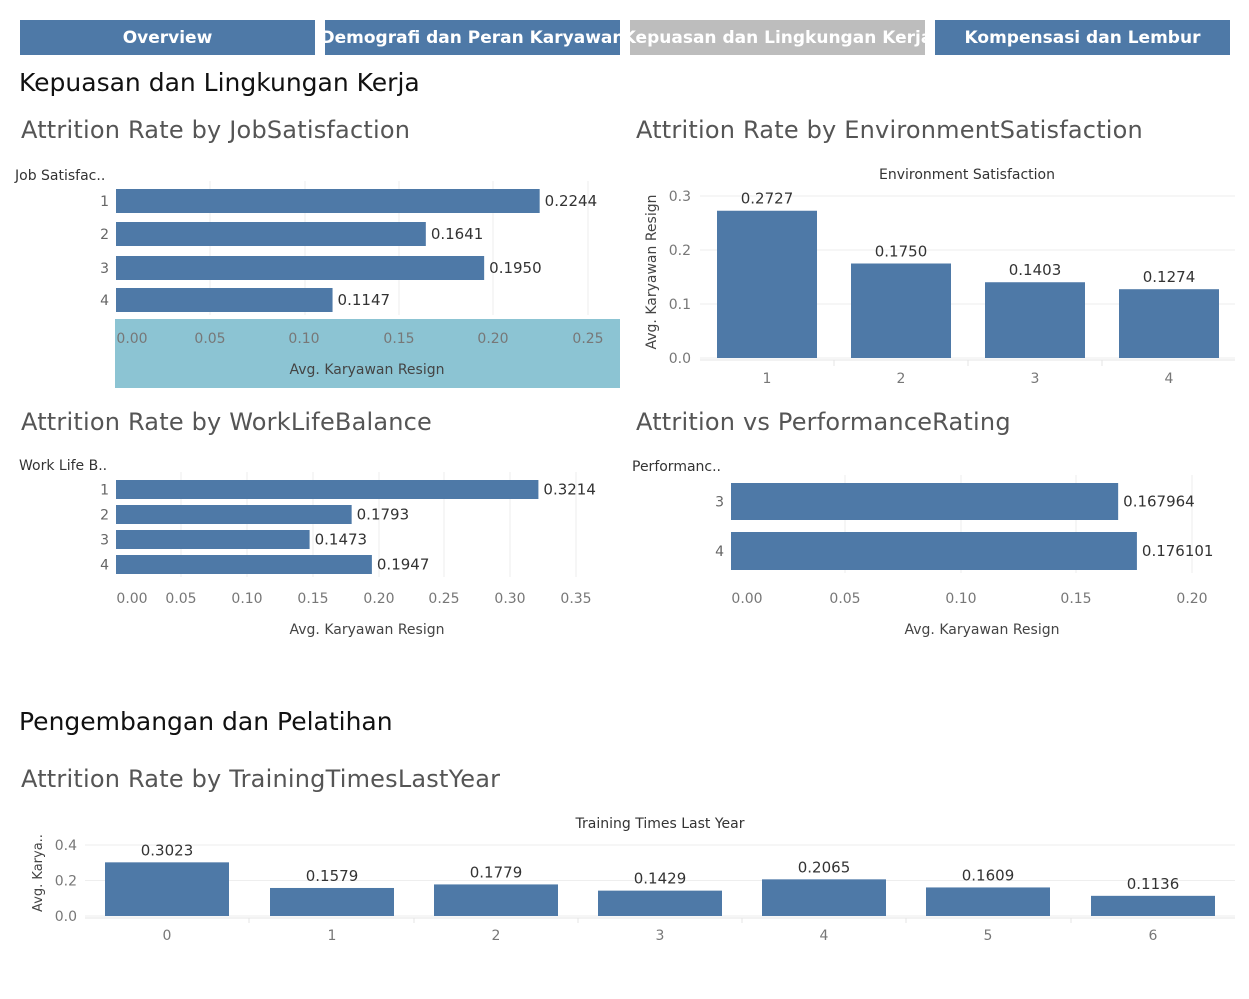 This screenshot has height=999, width=1249. What do you see at coordinates (1169, 277) in the screenshot?
I see `env-data-label: 0.1274` at bounding box center [1169, 277].